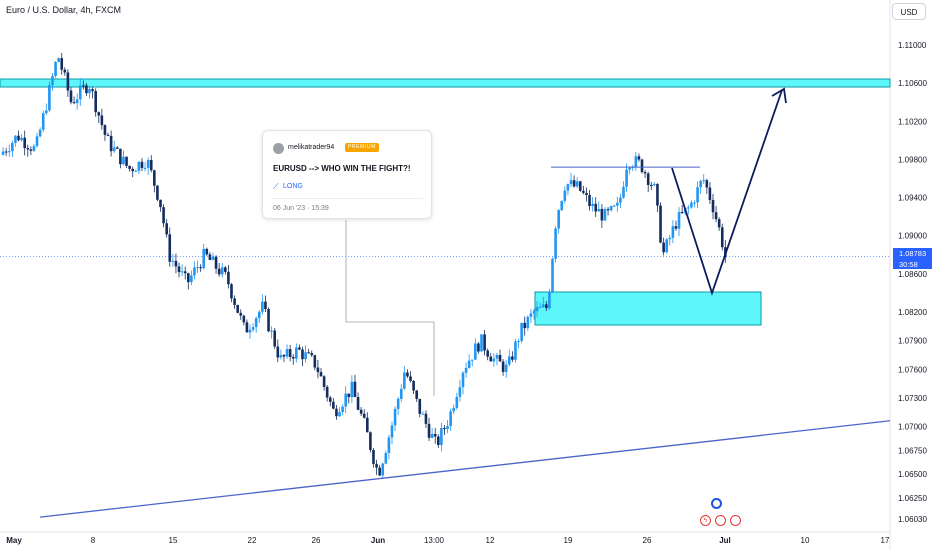 This screenshot has width=932, height=550. I want to click on x-tick-label: 17, so click(885, 540).